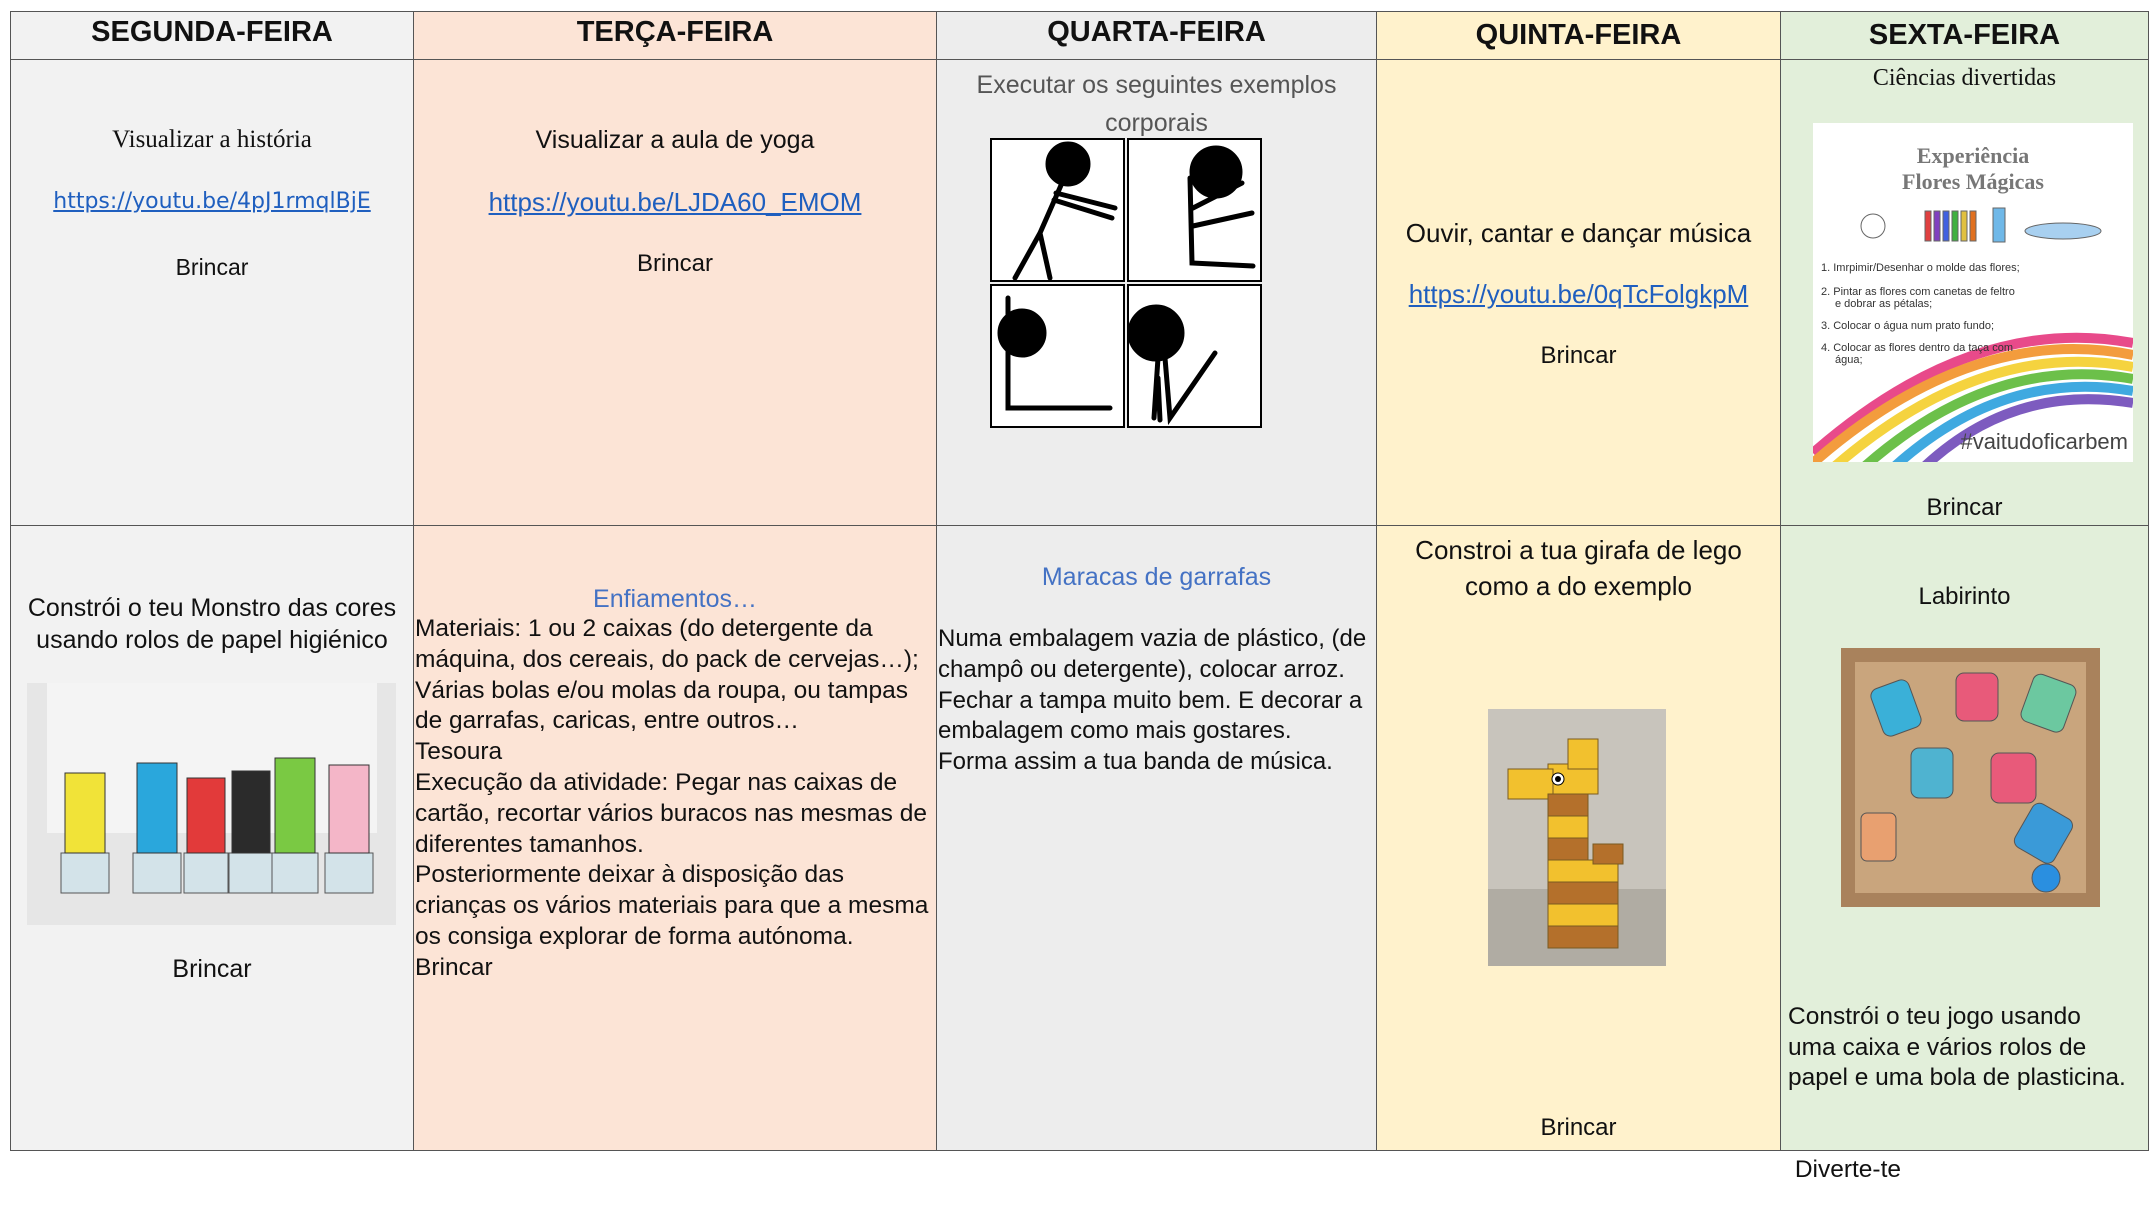 The width and height of the screenshot is (2149, 1216). I want to click on link: https://youtu.be/4pJ1rmqlBjE, so click(212, 201).